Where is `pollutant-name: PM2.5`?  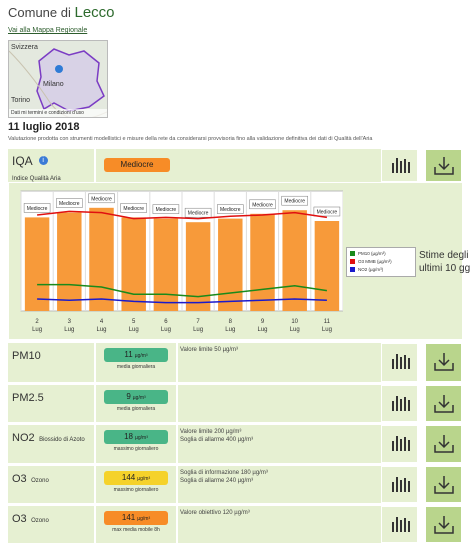
pollutant-name: PM2.5 is located at coordinates (28, 398).